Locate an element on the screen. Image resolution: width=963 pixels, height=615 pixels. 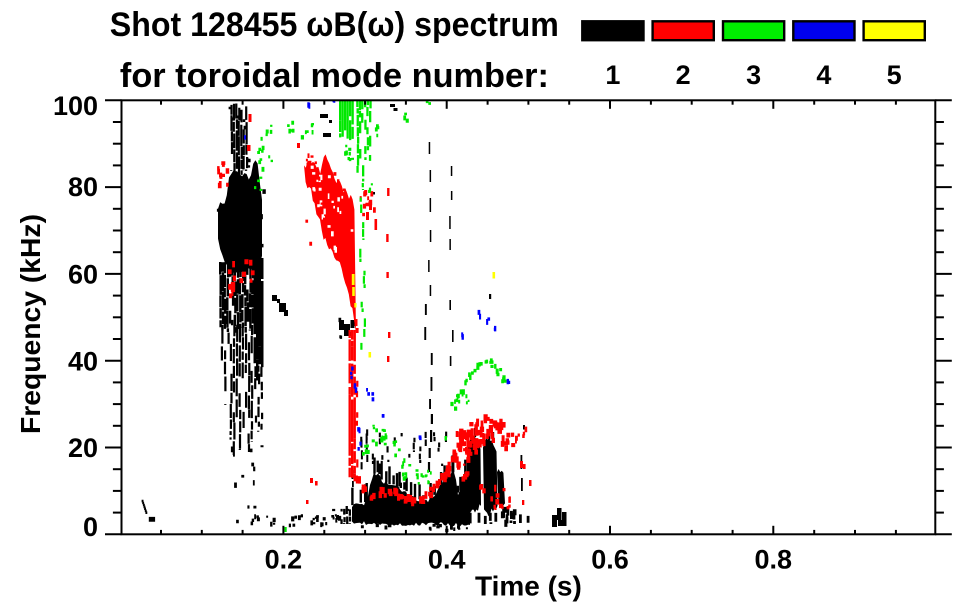
svg-text: Frequency (kHz) is located at coordinates (30, 324).